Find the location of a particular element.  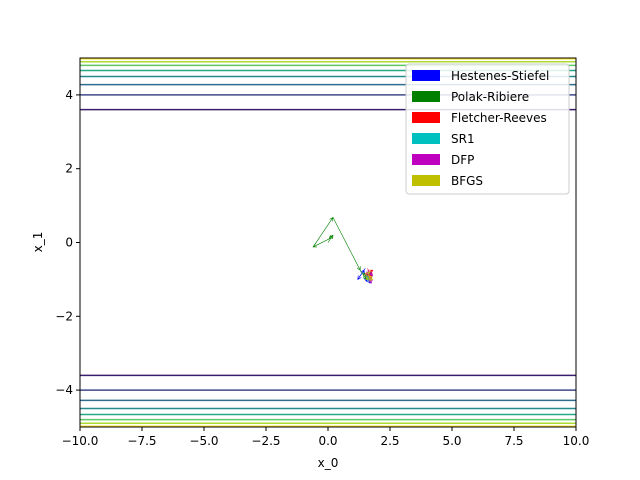

x-tick-label: −10.0 is located at coordinates (80, 441).